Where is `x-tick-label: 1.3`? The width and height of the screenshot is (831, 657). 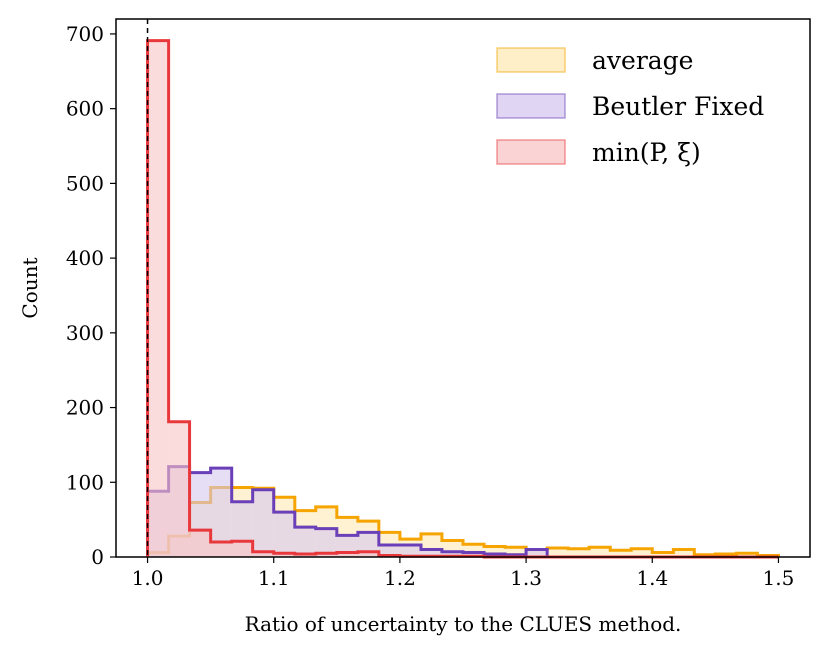
x-tick-label: 1.3 is located at coordinates (526, 578).